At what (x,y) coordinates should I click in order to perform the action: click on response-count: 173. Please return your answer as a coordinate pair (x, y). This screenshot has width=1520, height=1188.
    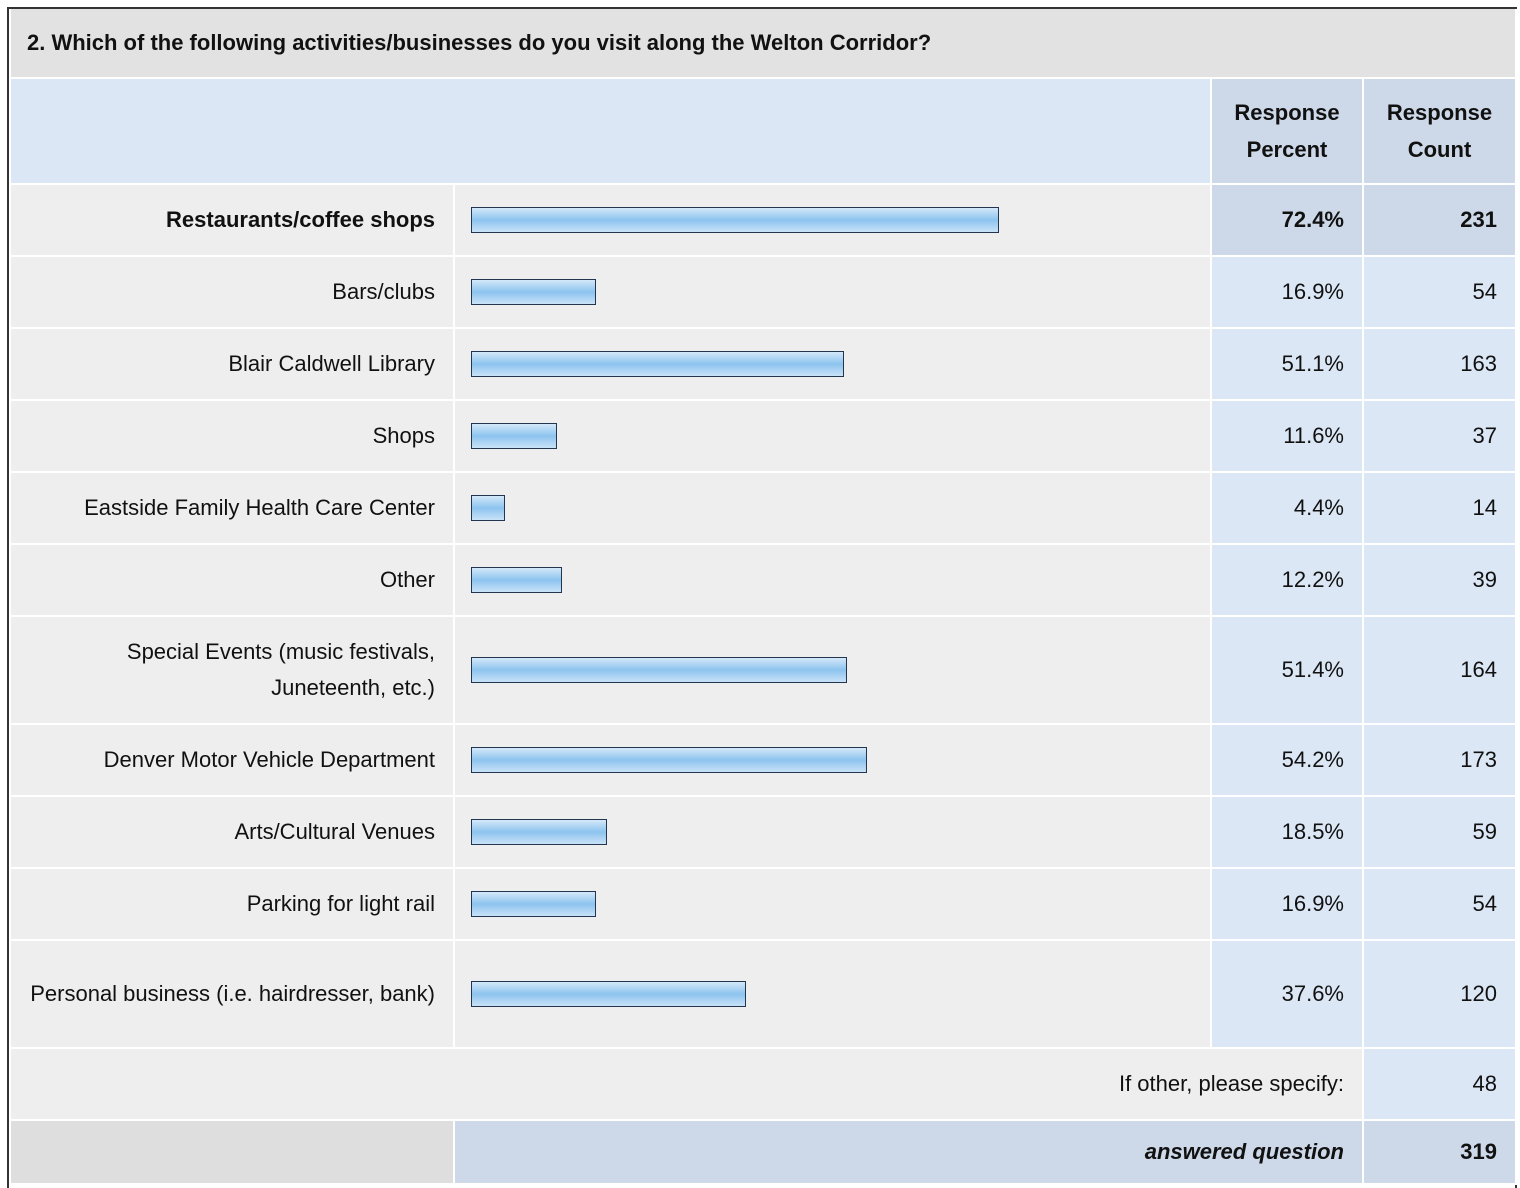
    Looking at the image, I should click on (1439, 760).